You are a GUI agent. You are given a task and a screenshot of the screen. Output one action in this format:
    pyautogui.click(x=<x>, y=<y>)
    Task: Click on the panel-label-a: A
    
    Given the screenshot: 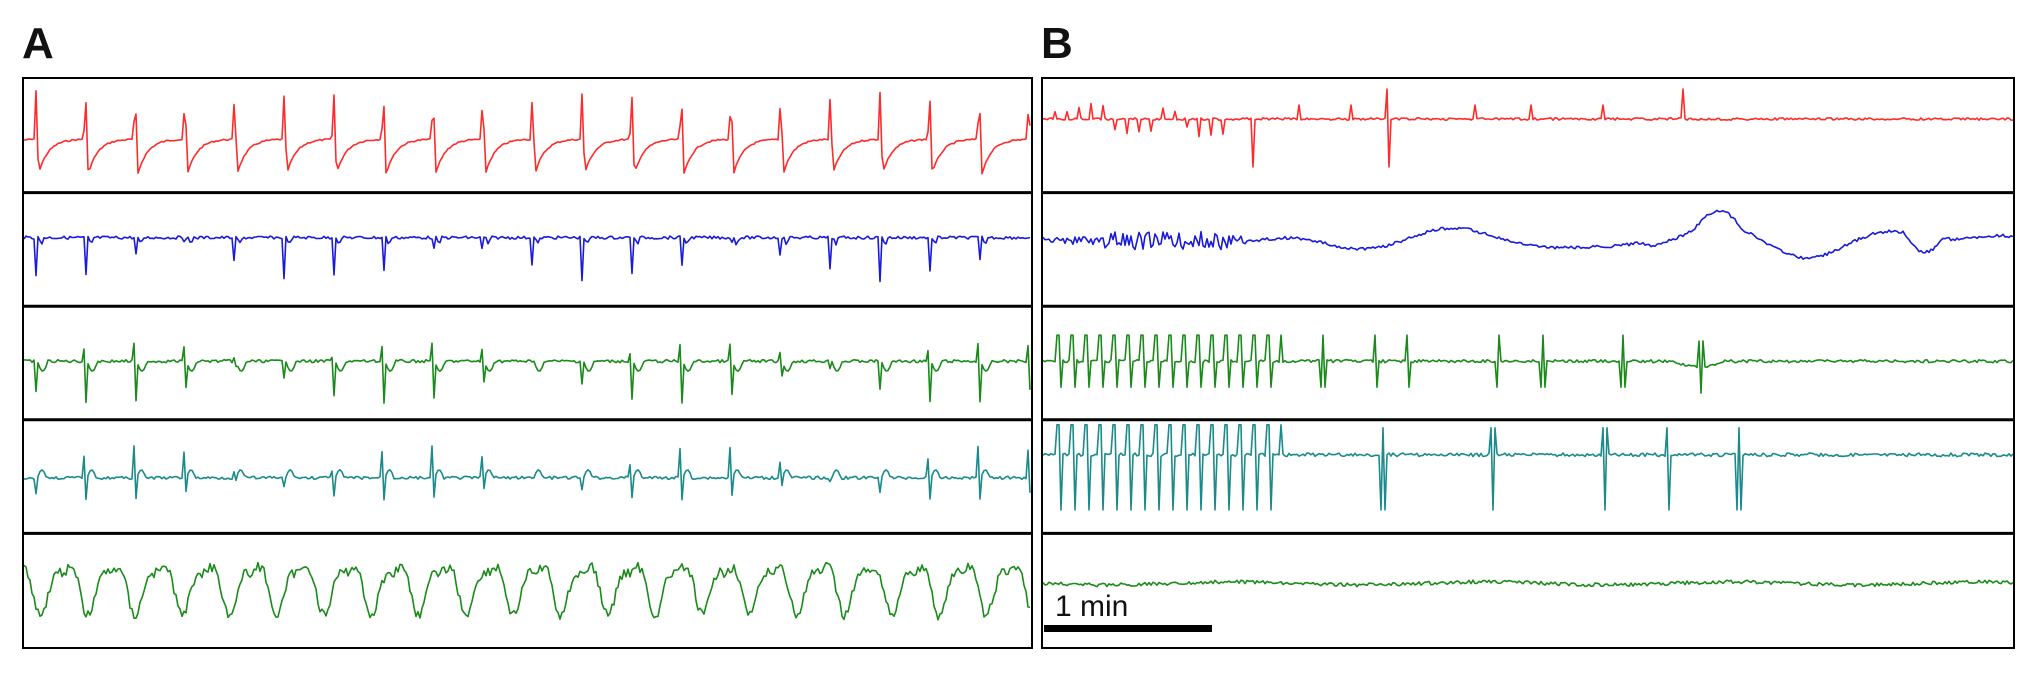 What is the action you would take?
    pyautogui.click(x=38, y=43)
    